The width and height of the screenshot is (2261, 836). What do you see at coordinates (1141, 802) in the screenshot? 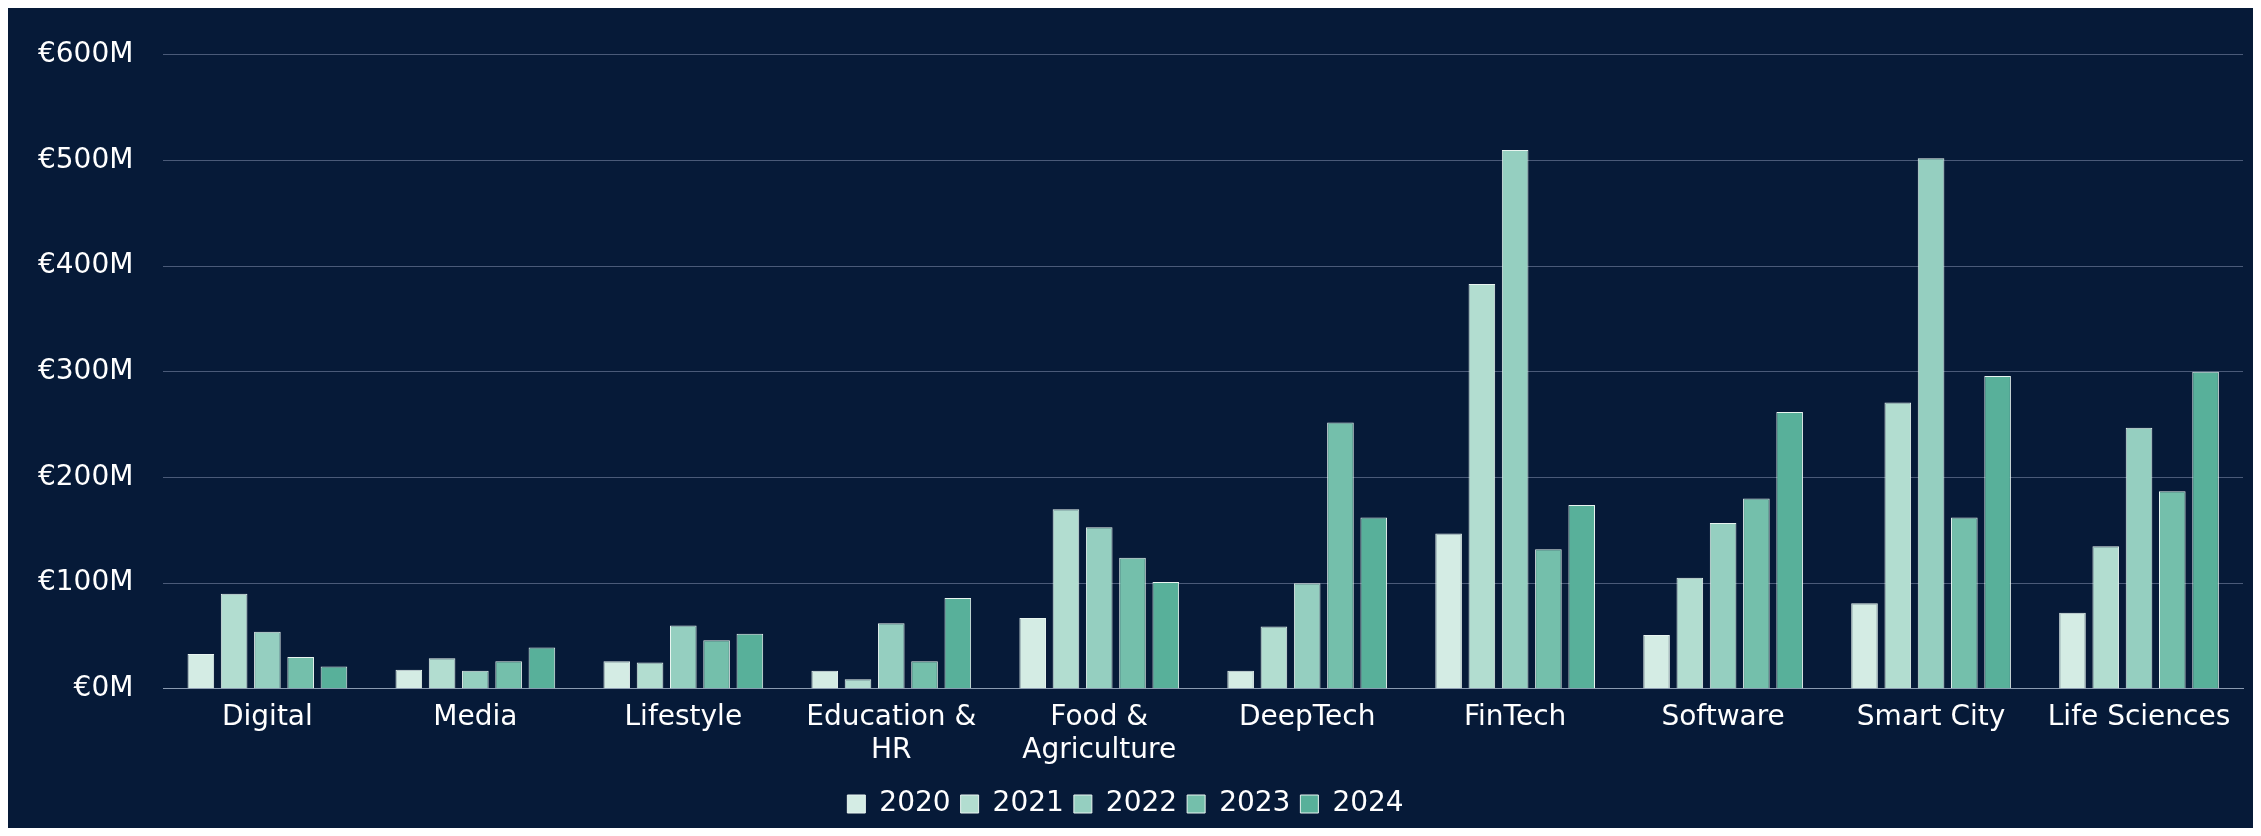
I see `legend-label: 2022` at bounding box center [1141, 802].